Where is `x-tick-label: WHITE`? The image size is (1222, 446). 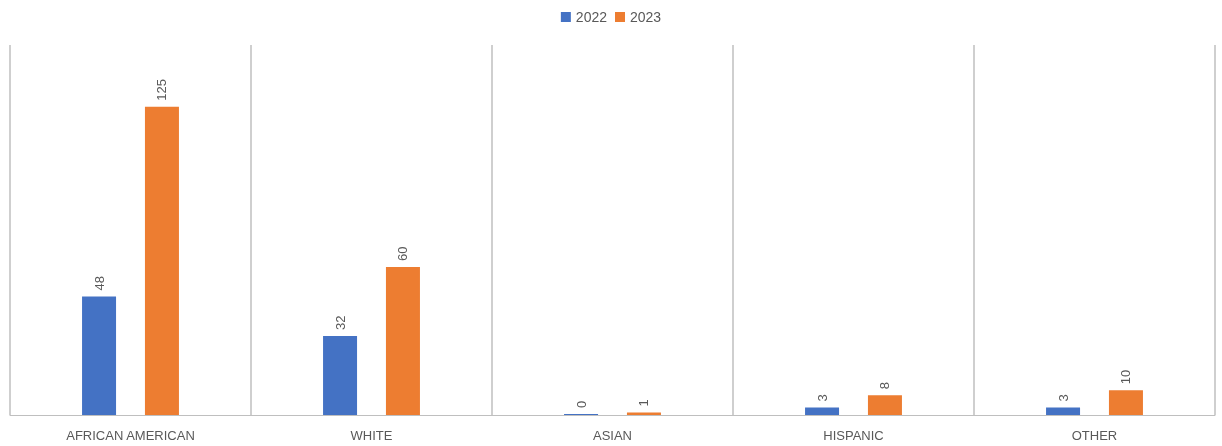
x-tick-label: WHITE is located at coordinates (371, 435).